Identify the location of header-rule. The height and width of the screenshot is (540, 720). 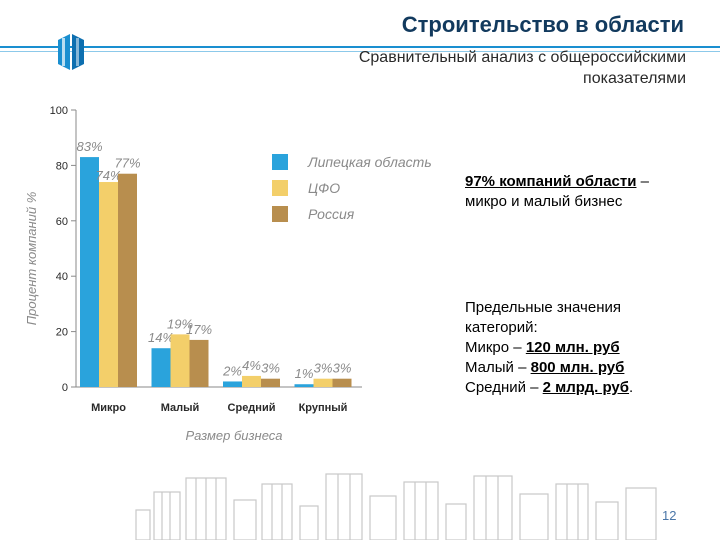
(360, 47).